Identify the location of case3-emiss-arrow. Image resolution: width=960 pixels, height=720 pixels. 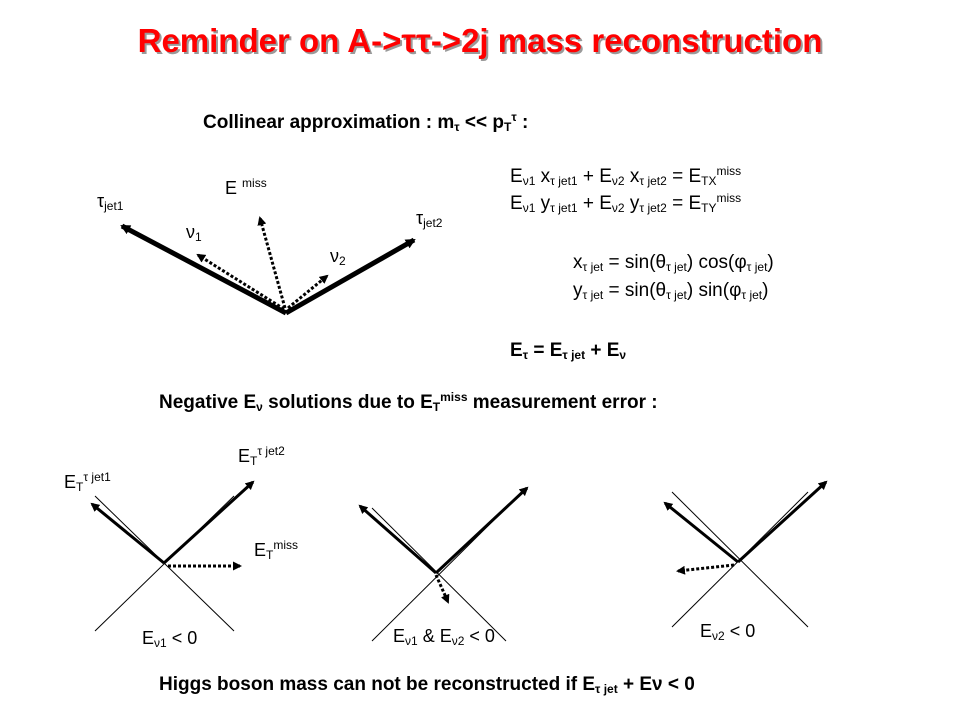
(705, 569).